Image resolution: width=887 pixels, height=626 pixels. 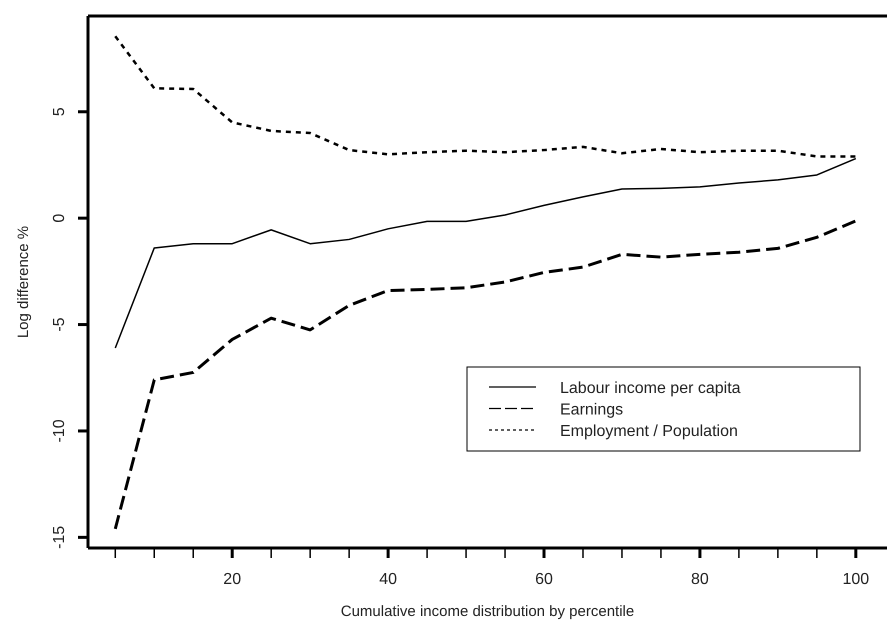 I want to click on y-tick-label: 5, so click(x=59, y=111).